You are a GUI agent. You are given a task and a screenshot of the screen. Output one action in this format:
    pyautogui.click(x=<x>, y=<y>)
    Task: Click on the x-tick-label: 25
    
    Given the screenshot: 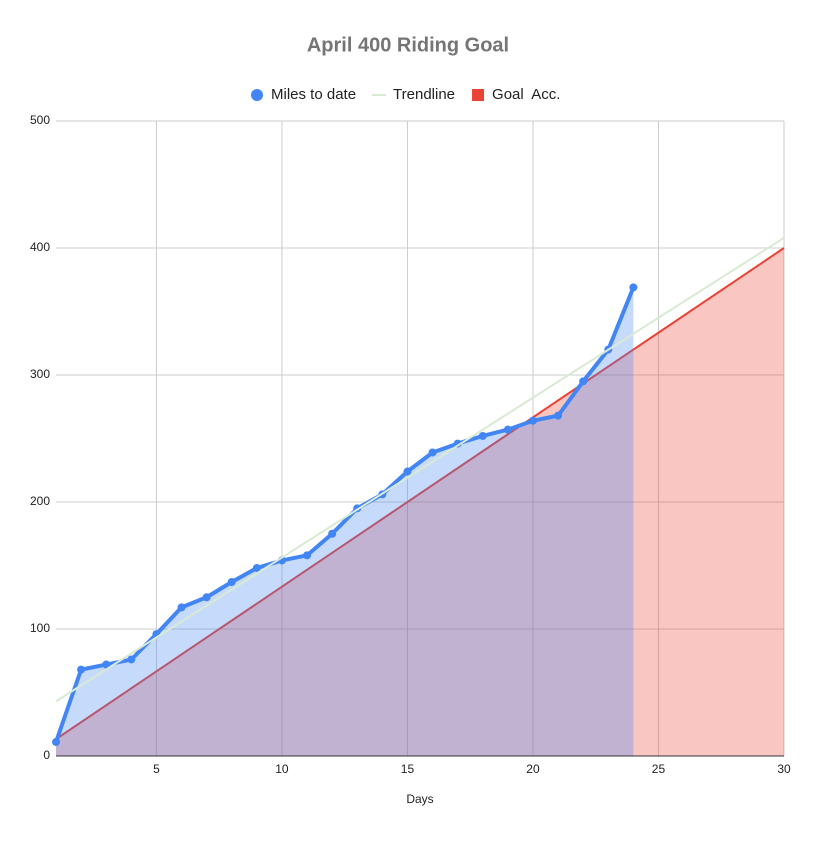 What is the action you would take?
    pyautogui.click(x=659, y=769)
    